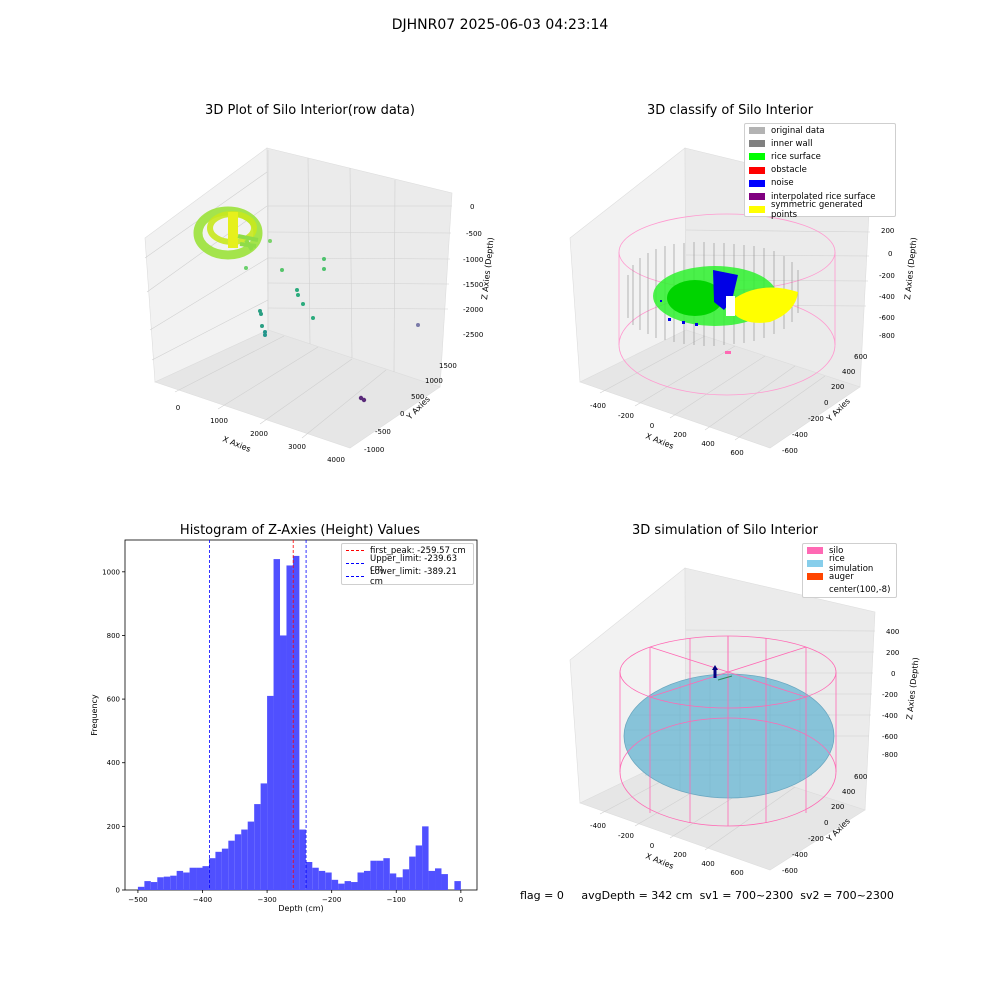 This screenshot has width=1000, height=1000. I want to click on histogram-y-ticks: 0 200 400 600 800 1000, so click(113, 731).